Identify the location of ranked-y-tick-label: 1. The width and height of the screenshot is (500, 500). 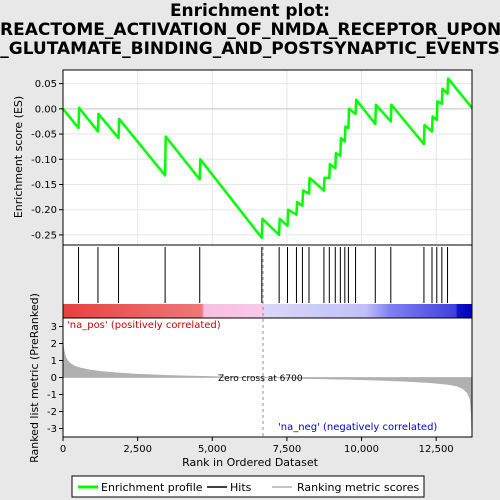
(54, 361).